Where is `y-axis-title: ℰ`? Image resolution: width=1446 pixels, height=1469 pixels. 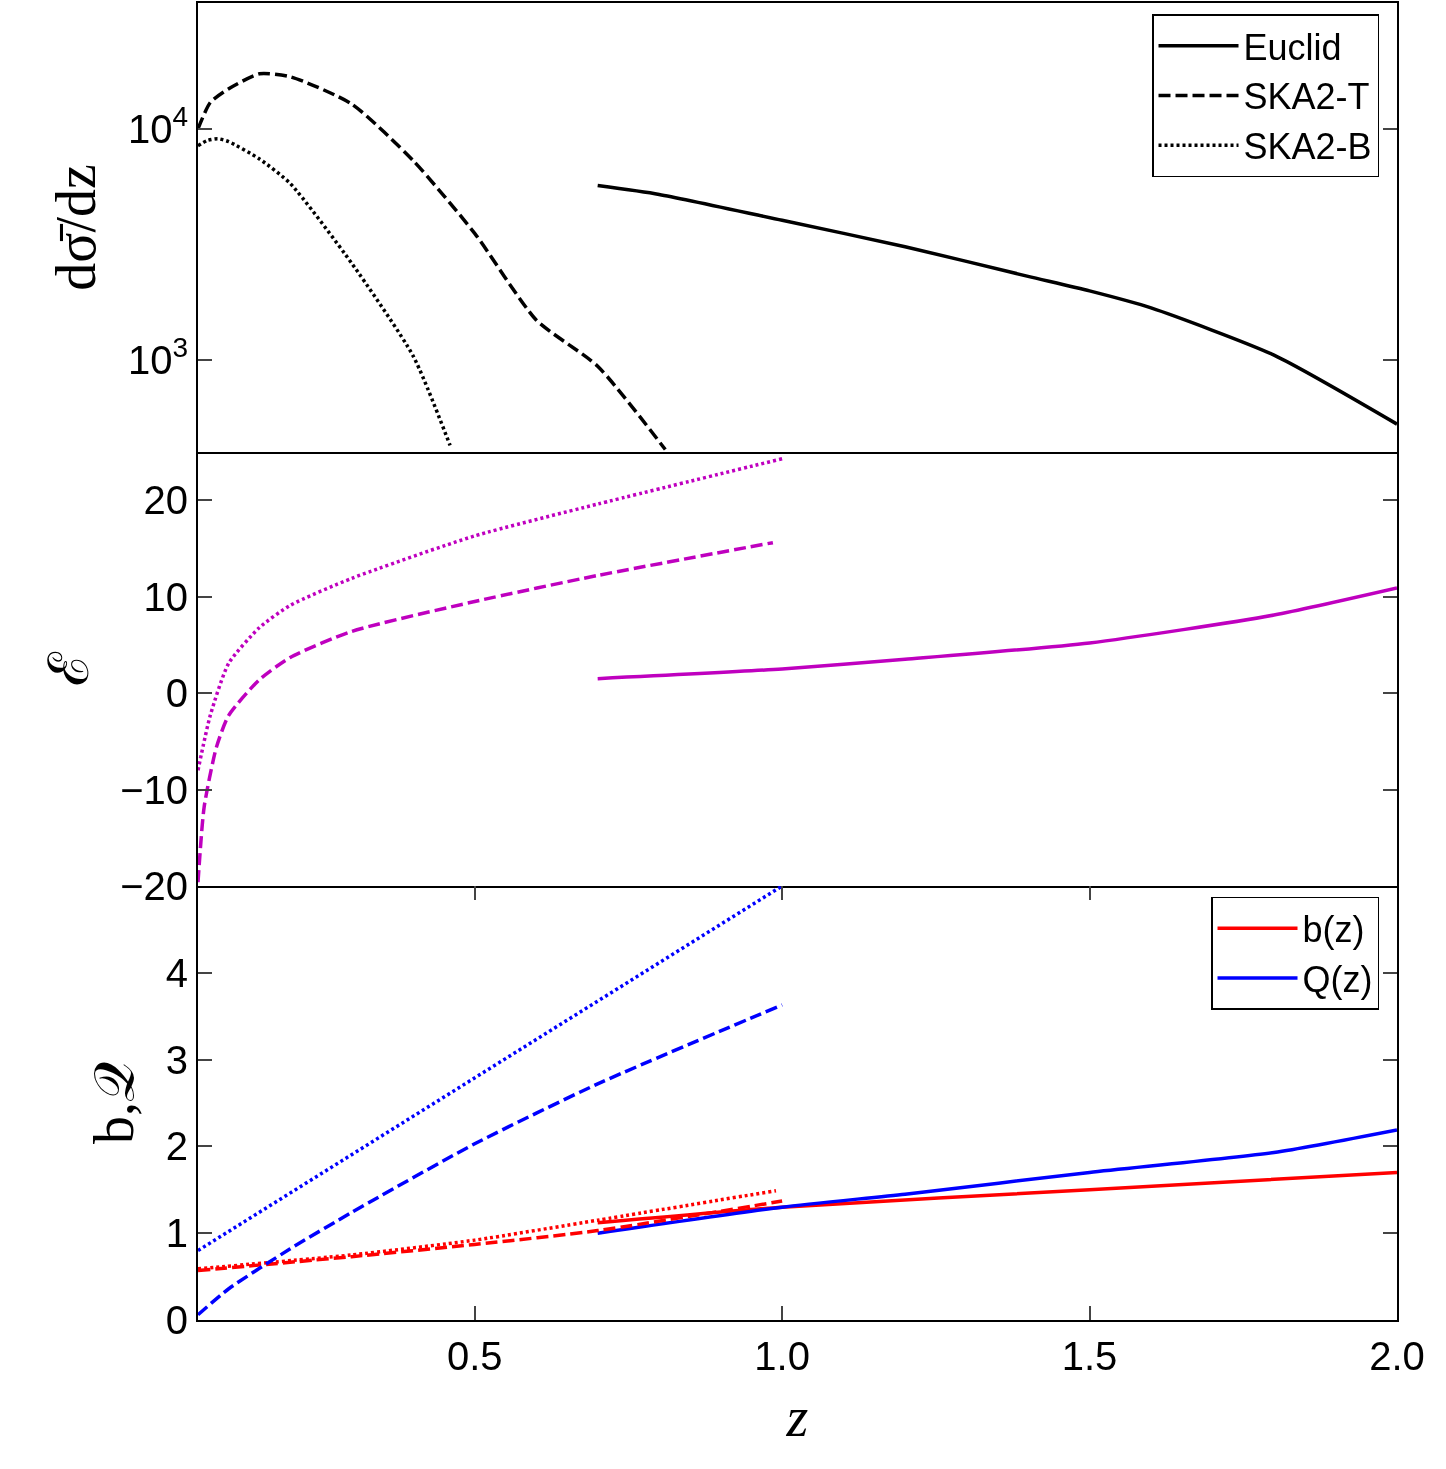 y-axis-title: ℰ is located at coordinates (68, 668).